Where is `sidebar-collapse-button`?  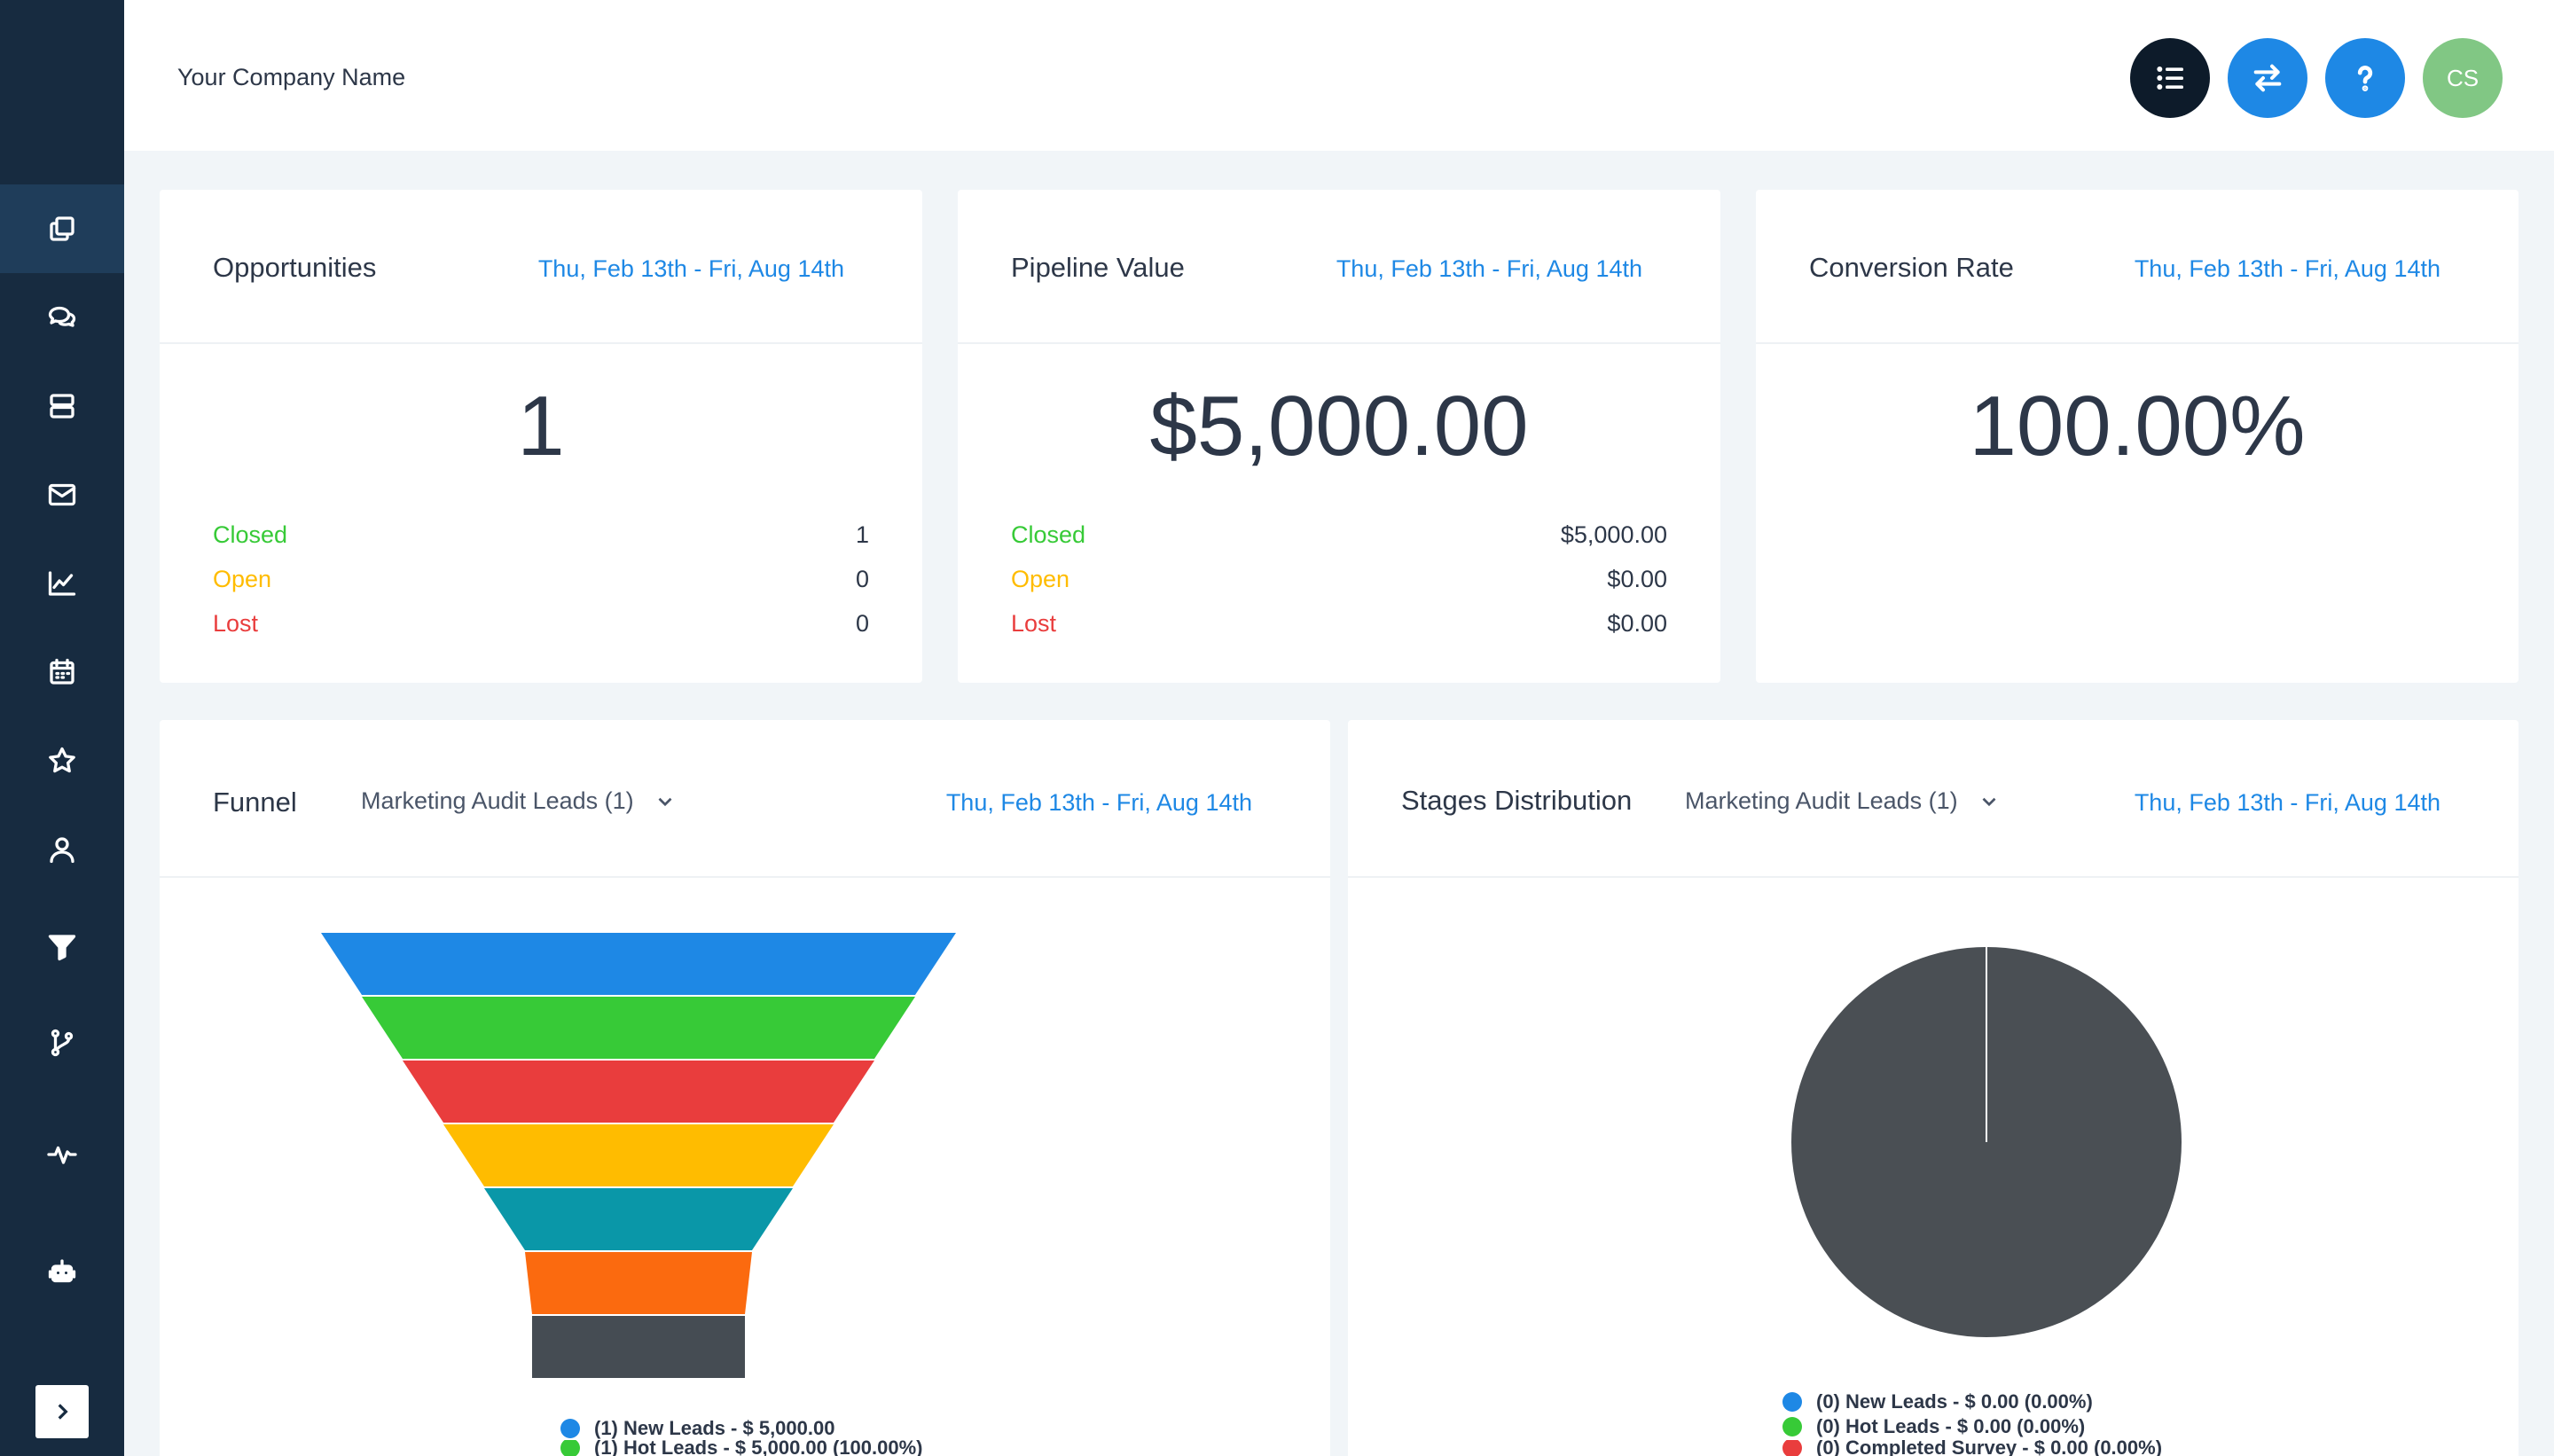 sidebar-collapse-button is located at coordinates (62, 1411).